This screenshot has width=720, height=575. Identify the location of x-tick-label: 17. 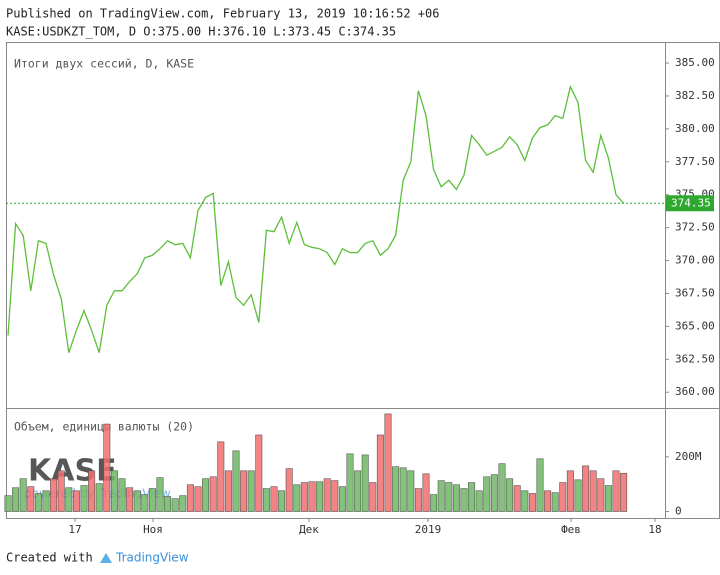
(74, 529).